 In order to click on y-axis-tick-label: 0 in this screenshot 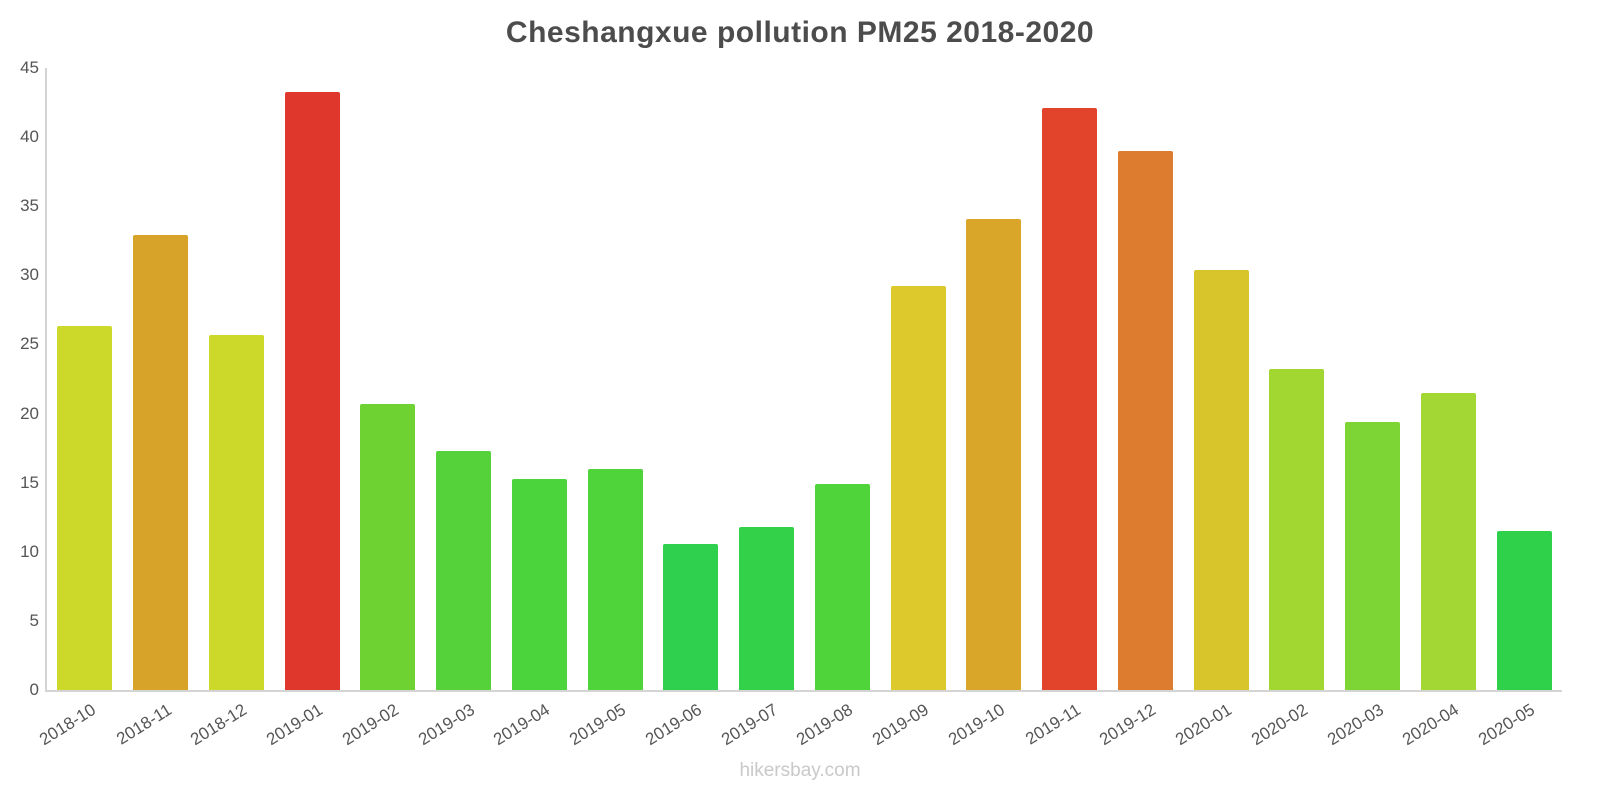, I will do `click(34, 689)`.